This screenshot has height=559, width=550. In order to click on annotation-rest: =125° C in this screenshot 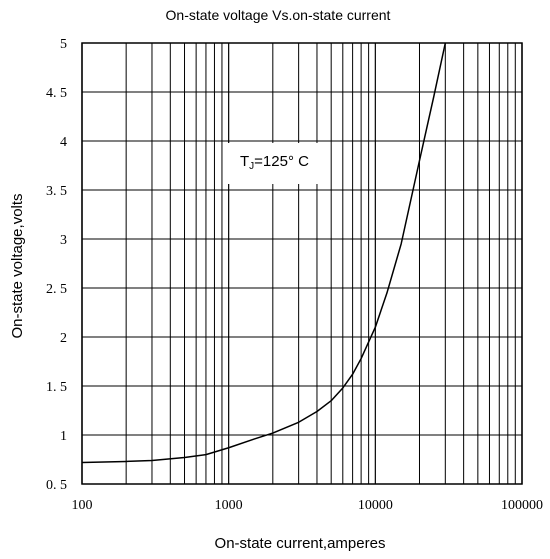, I will do `click(281, 161)`.